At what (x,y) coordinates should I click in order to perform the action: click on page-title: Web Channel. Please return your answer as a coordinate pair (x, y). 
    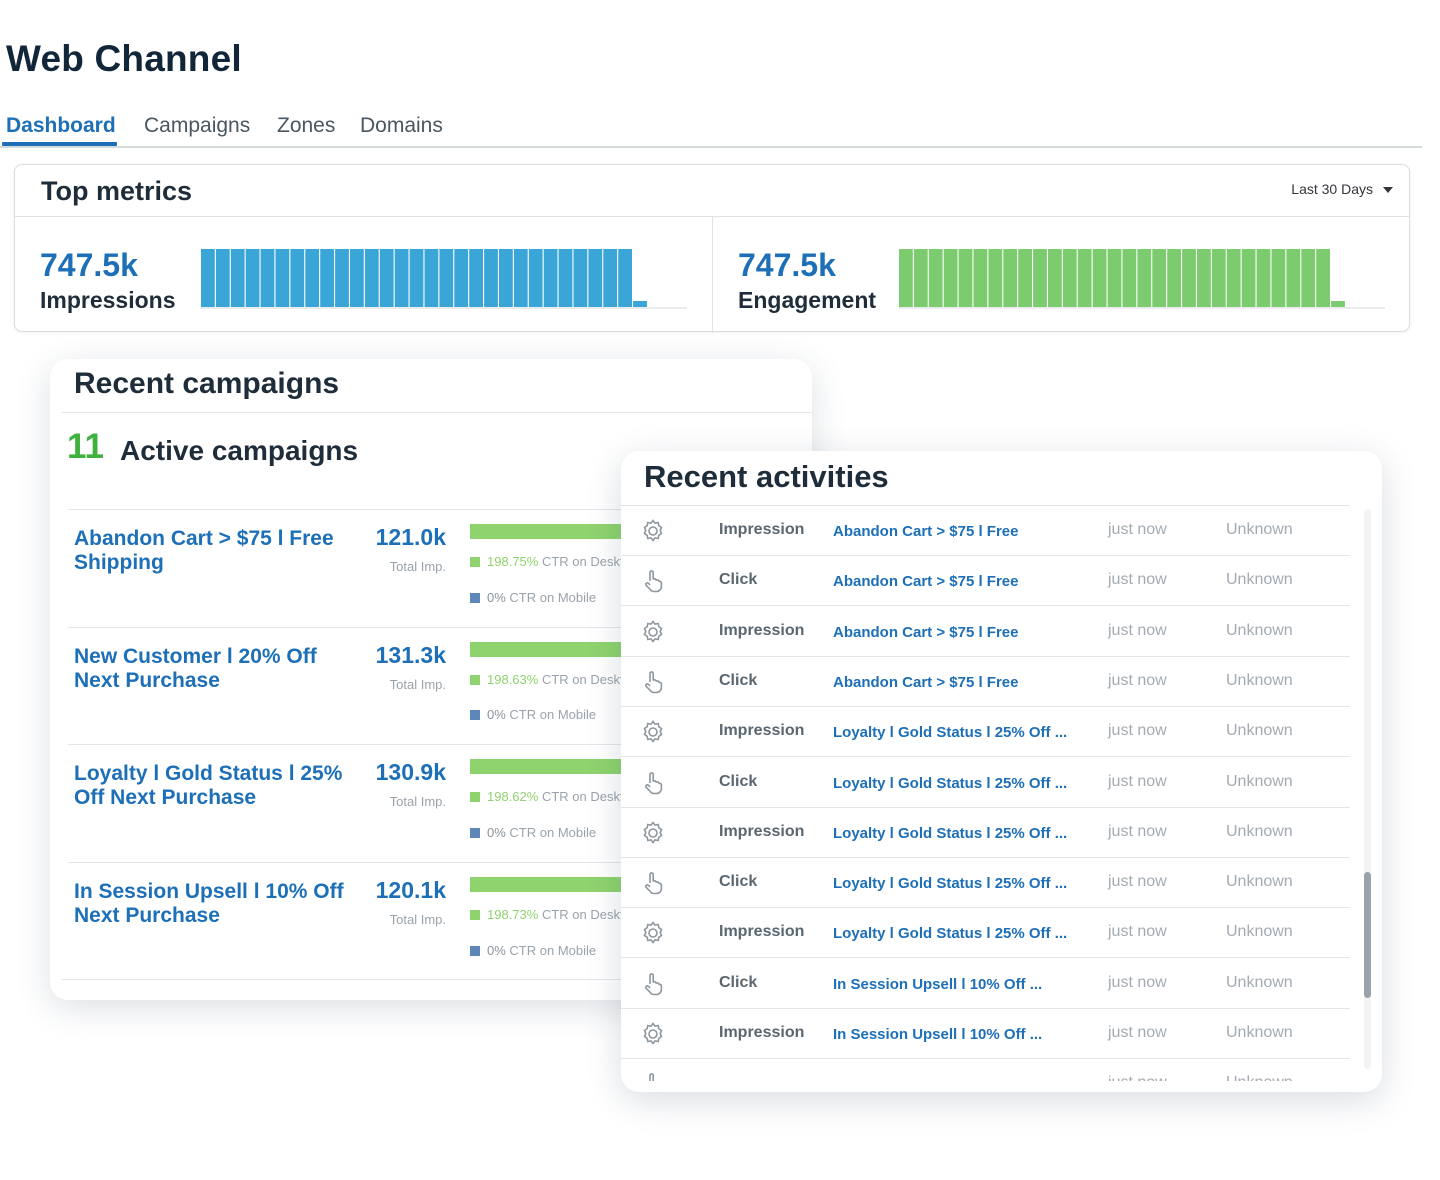
    Looking at the image, I should click on (124, 58).